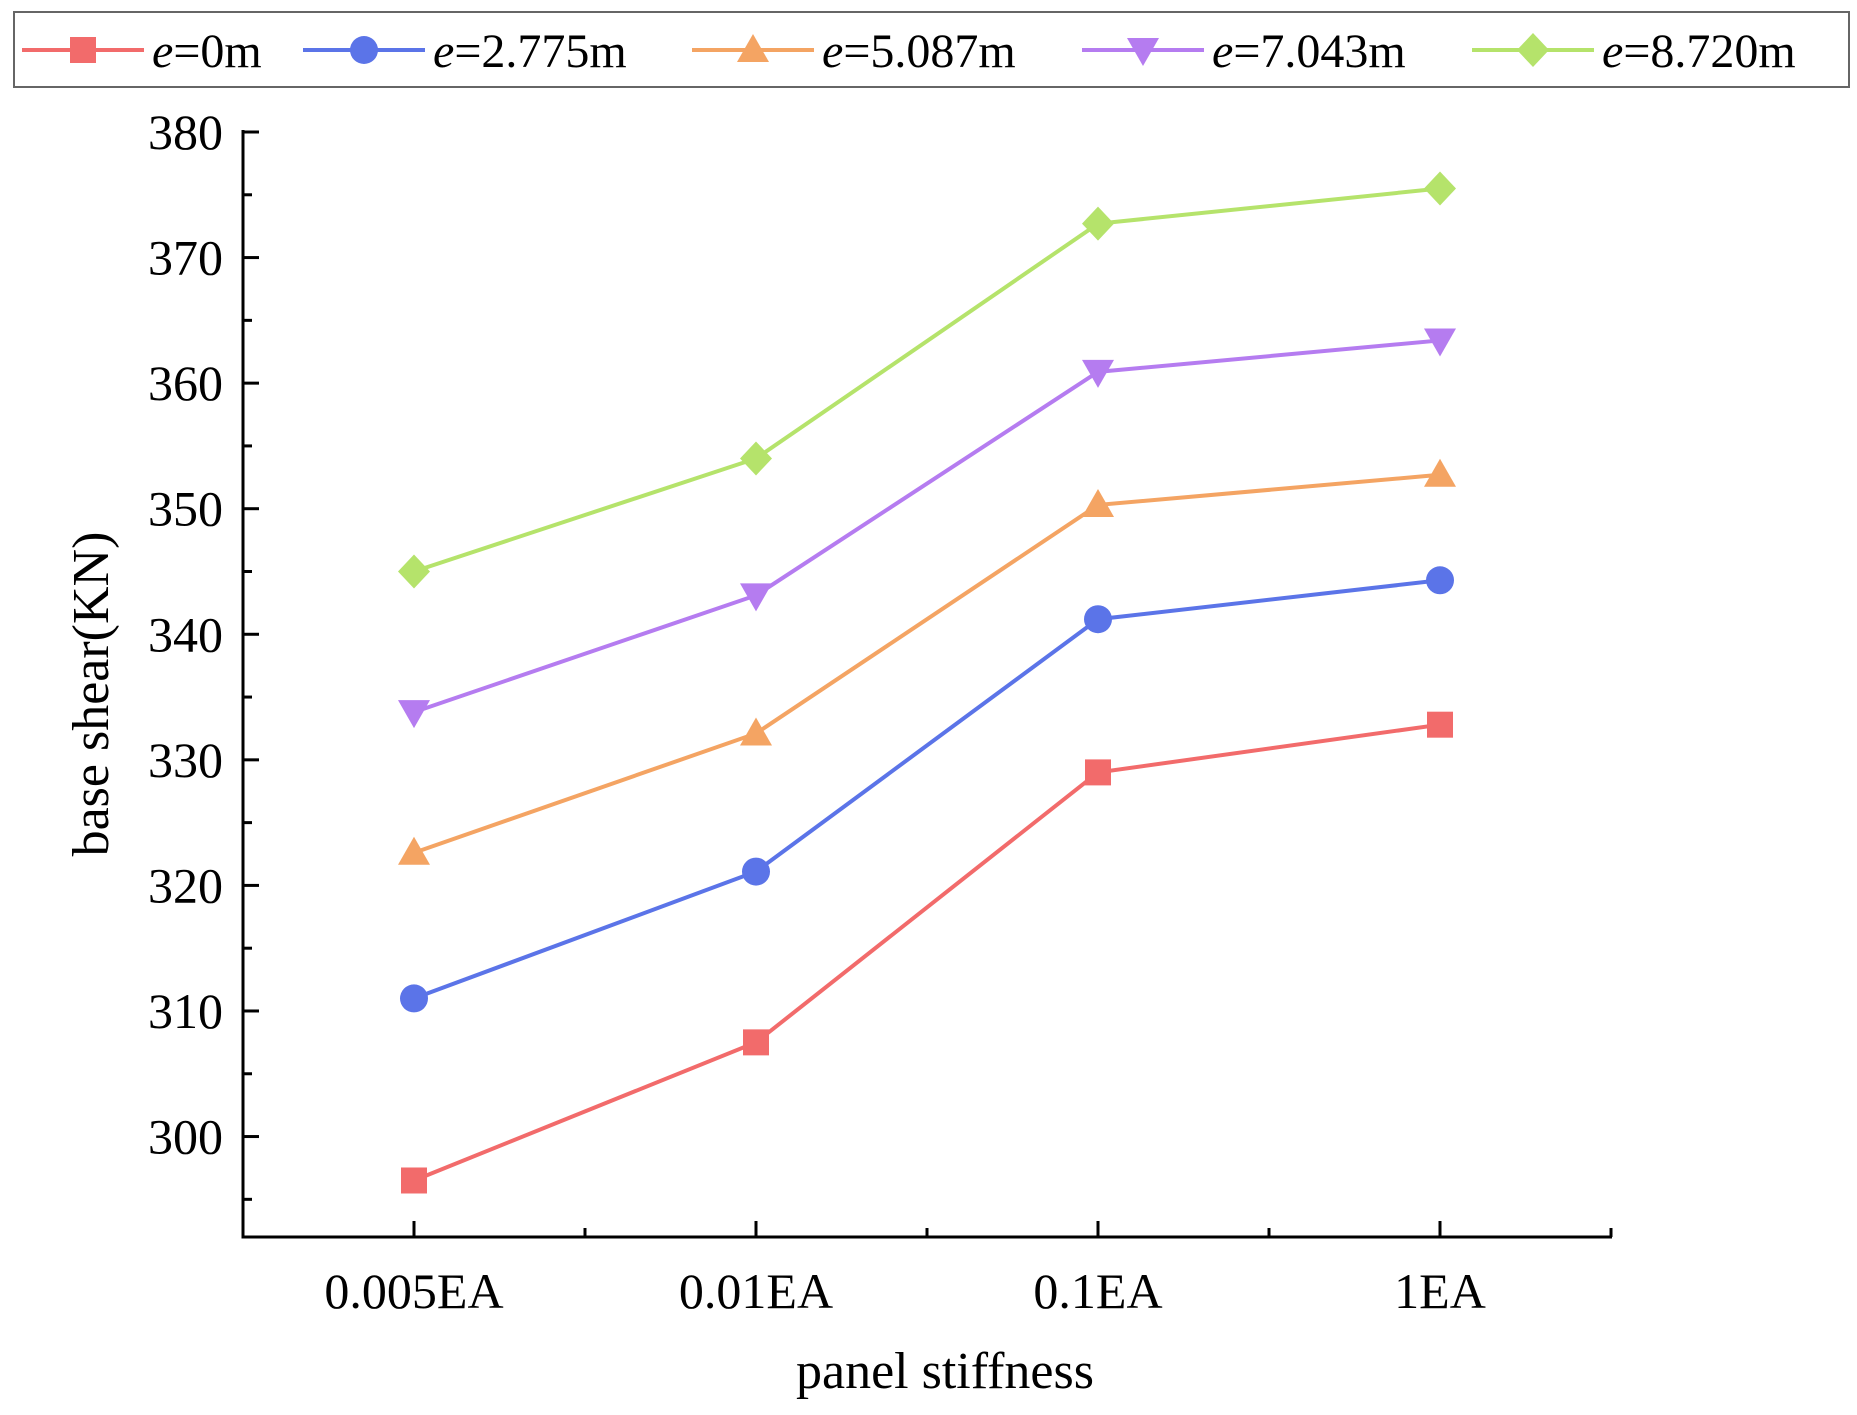 This screenshot has height=1415, width=1857. I want to click on legend-entry: e=7.043m, so click(1244, 51).